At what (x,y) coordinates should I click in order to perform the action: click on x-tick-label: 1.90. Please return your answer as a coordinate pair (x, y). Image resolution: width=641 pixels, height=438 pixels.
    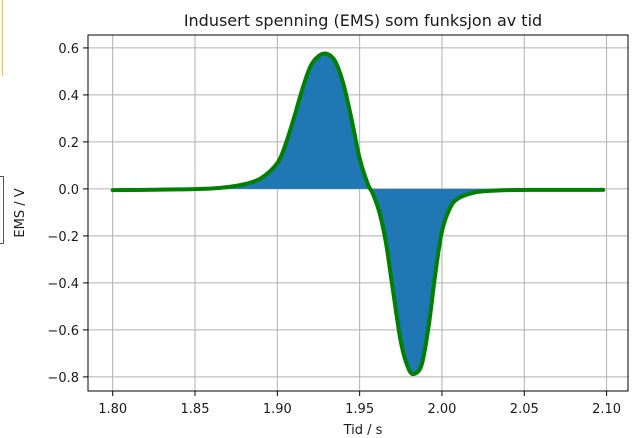
    Looking at the image, I should click on (277, 409).